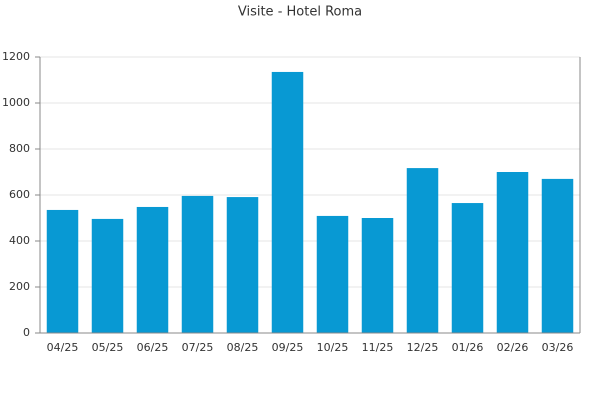  Describe the element at coordinates (26, 332) in the screenshot. I see `y-tick-label: 0` at that location.